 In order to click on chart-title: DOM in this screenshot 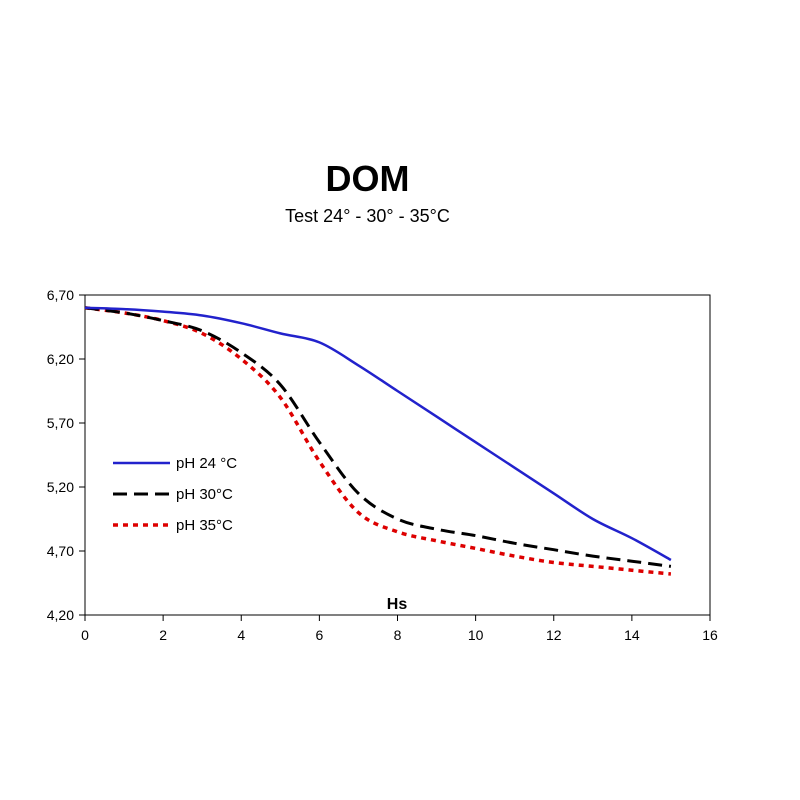, I will do `click(367, 178)`.